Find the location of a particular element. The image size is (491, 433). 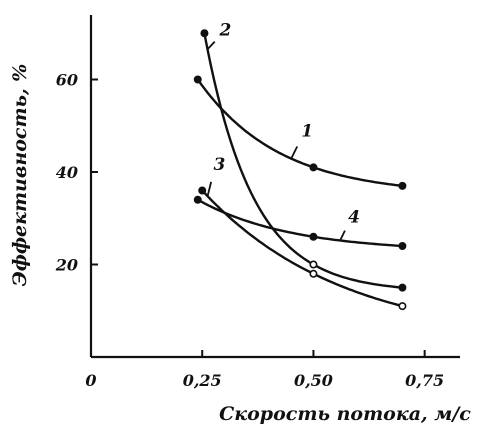

y-tick-label: 20 is located at coordinates (66, 265).